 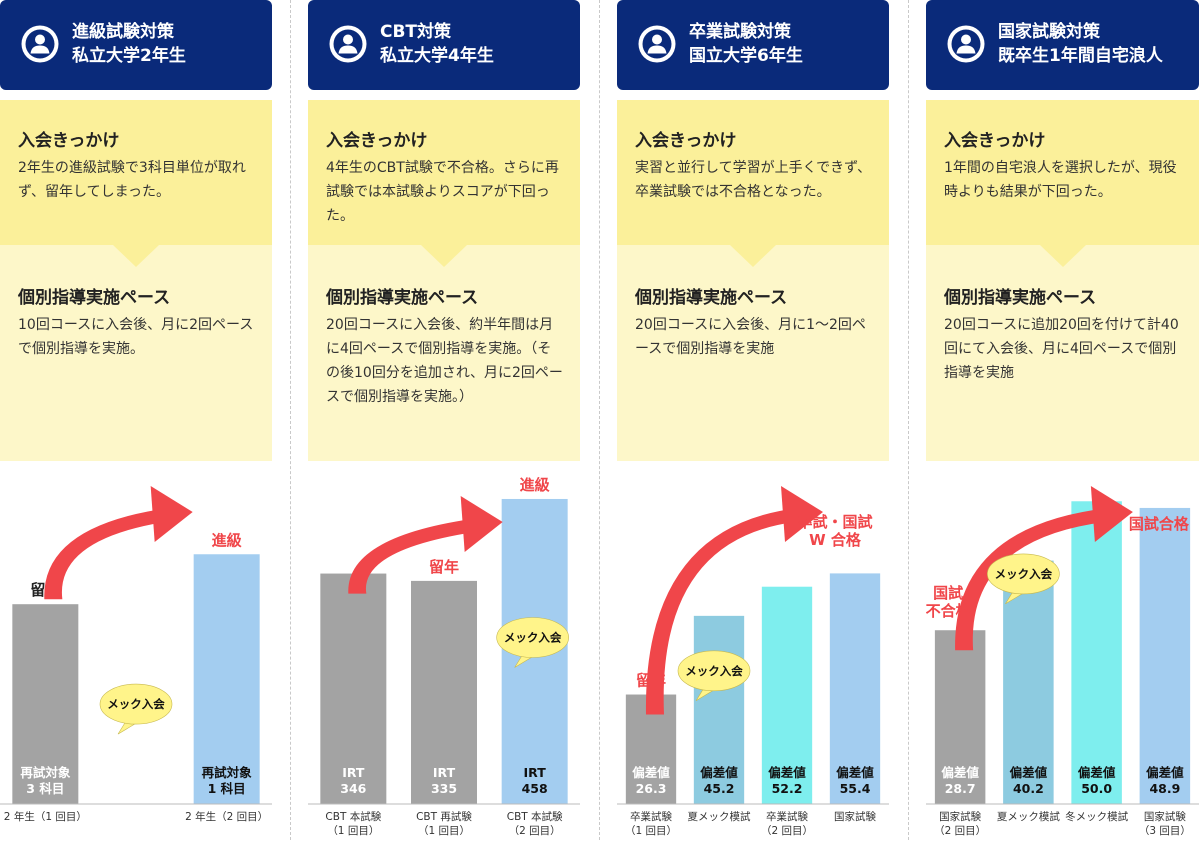 What do you see at coordinates (1096, 816) in the screenshot?
I see `category-label: 冬メック模試` at bounding box center [1096, 816].